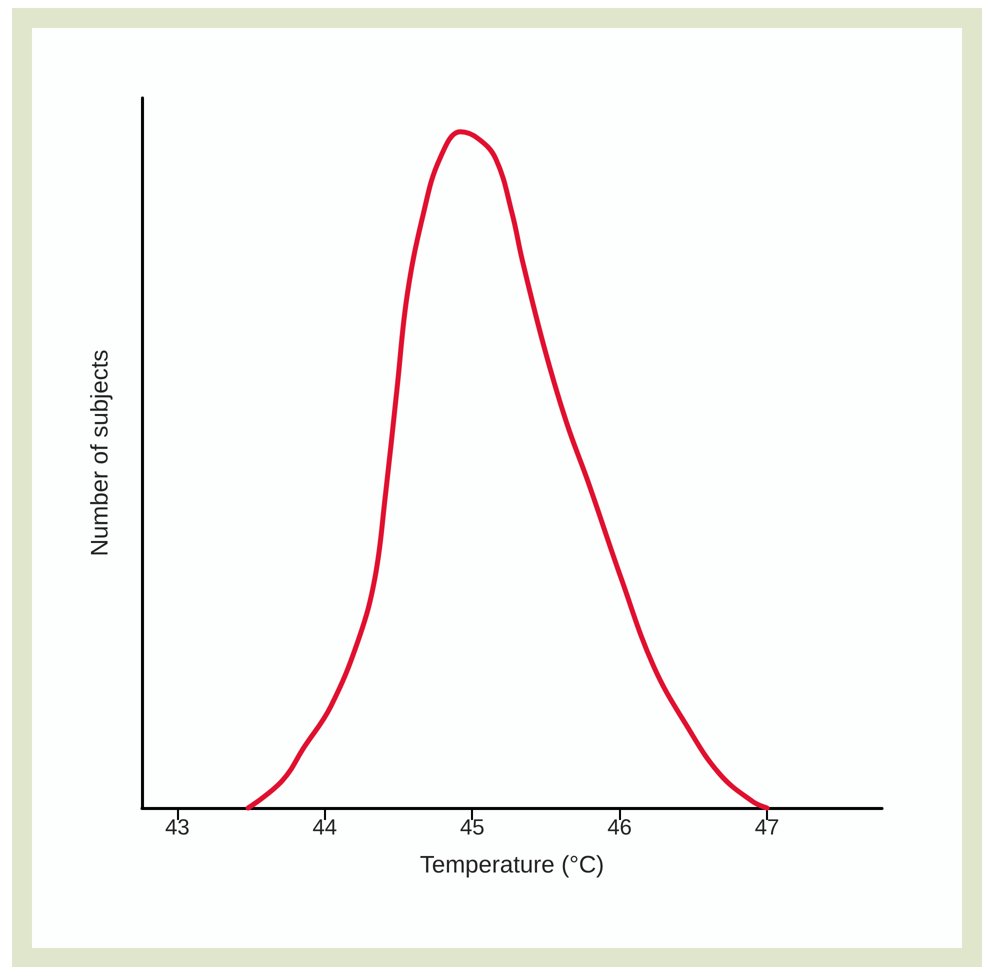 The width and height of the screenshot is (984, 967). What do you see at coordinates (100, 453) in the screenshot?
I see `y-axis-title: Number of subjects` at bounding box center [100, 453].